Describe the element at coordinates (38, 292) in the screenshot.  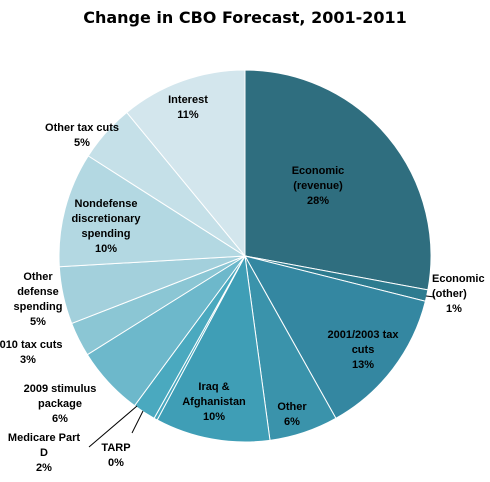
I see `slice-label-line: defense` at that location.